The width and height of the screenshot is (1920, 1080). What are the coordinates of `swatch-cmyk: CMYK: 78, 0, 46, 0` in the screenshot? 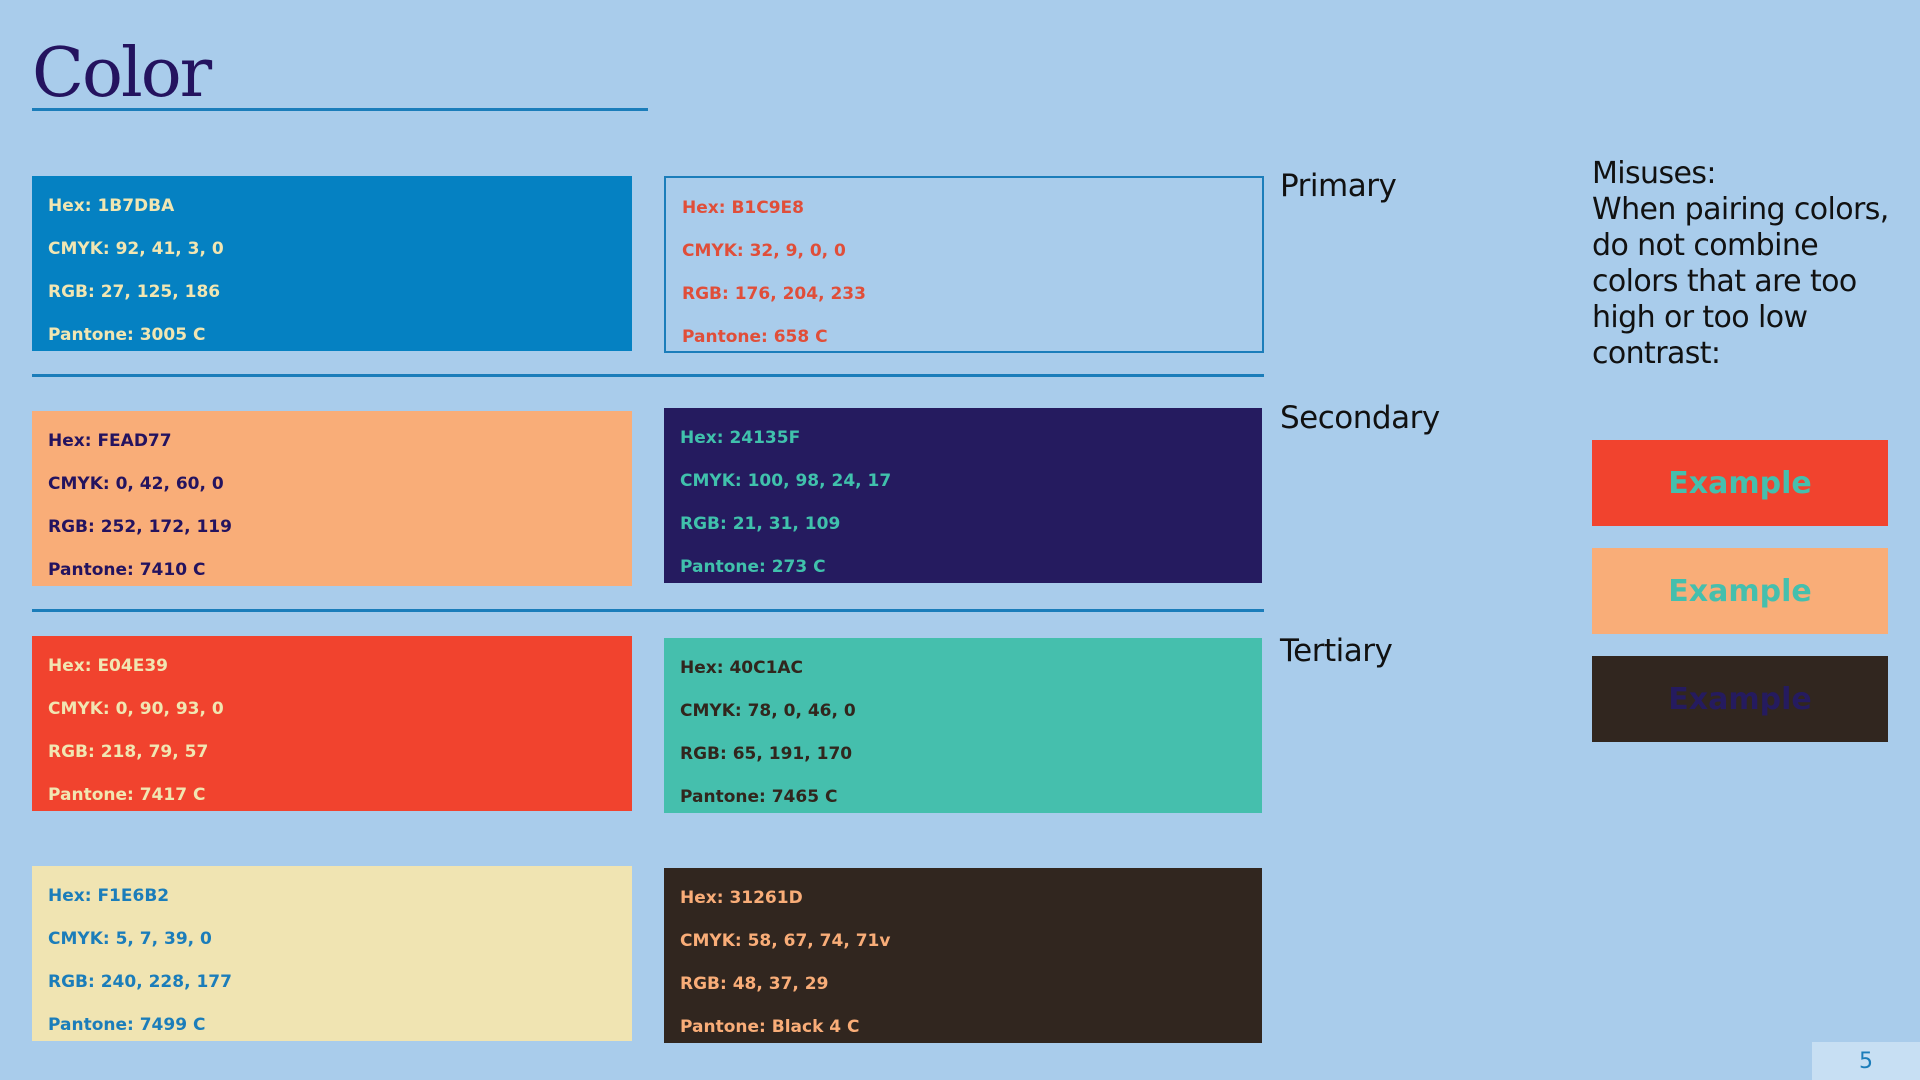 It's located at (768, 711).